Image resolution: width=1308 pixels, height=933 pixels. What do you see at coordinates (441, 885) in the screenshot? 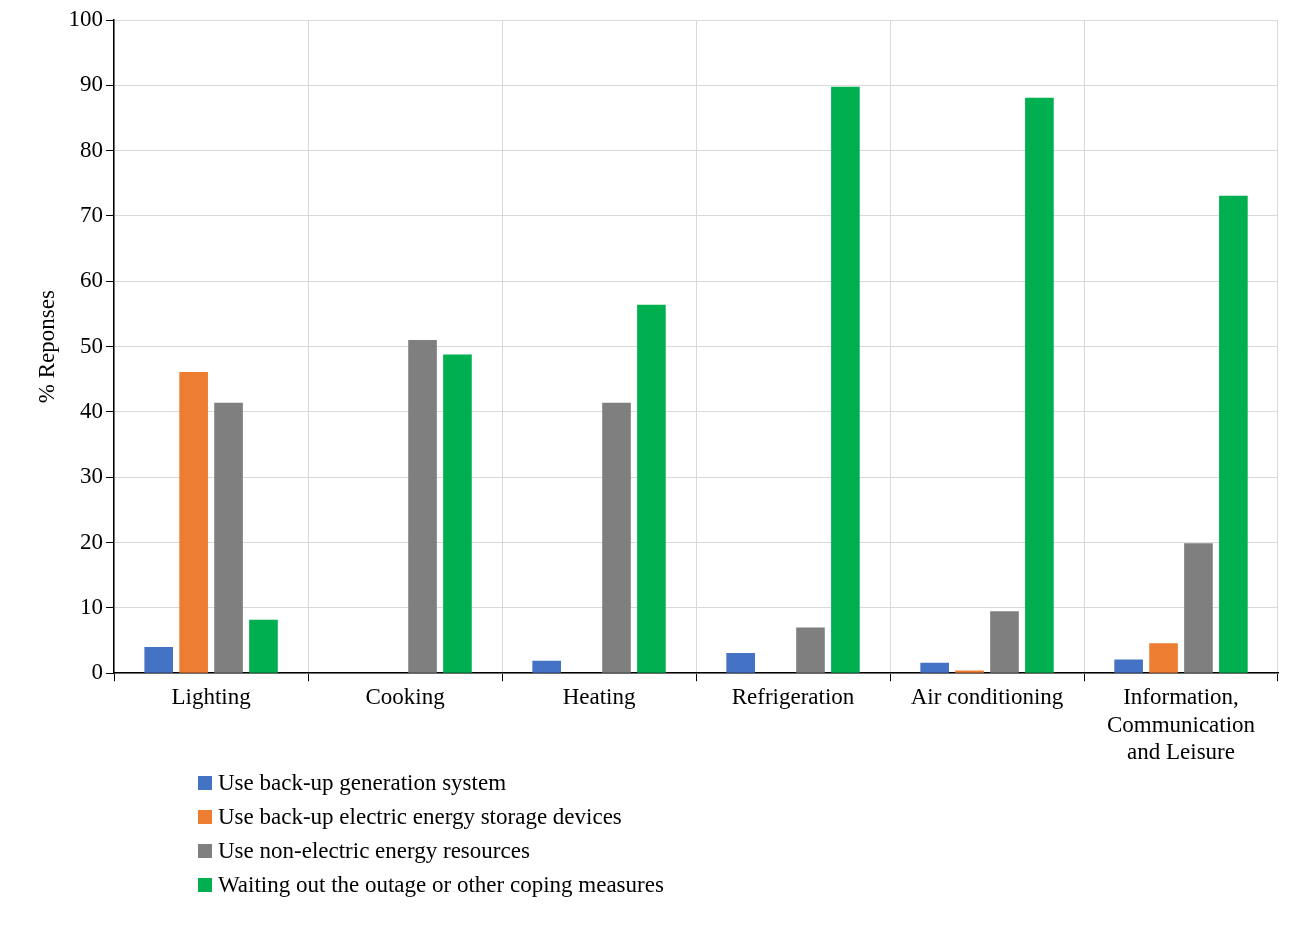
I see `legend-label: Waiting out the outage or other coping measures` at bounding box center [441, 885].